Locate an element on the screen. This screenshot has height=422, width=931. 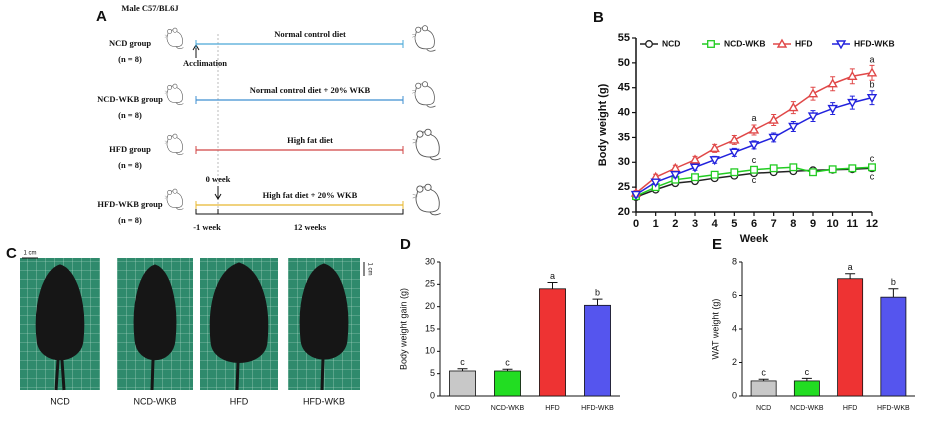
strain-label: Male C57/BL6J is located at coordinates (150, 8).